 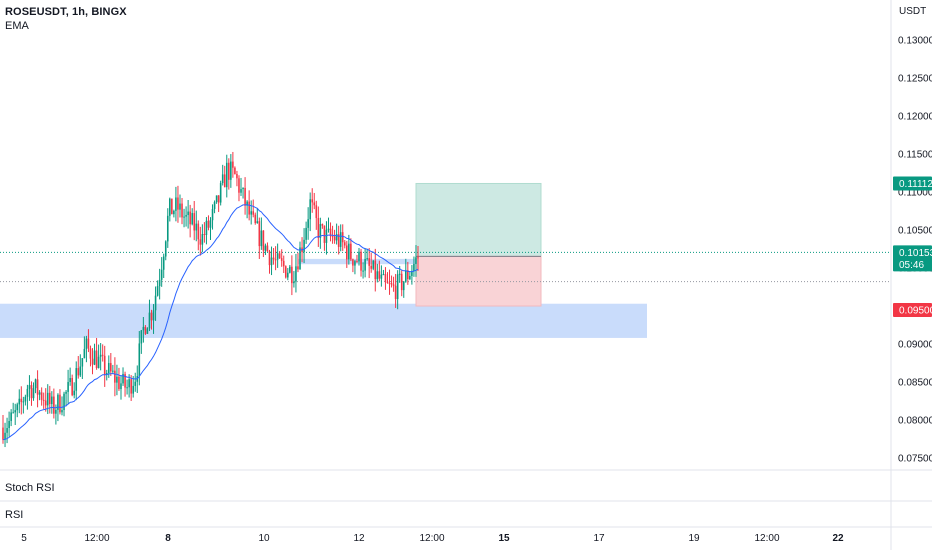 What do you see at coordinates (912, 183) in the screenshot?
I see `target-price-tag: 0.11112` at bounding box center [912, 183].